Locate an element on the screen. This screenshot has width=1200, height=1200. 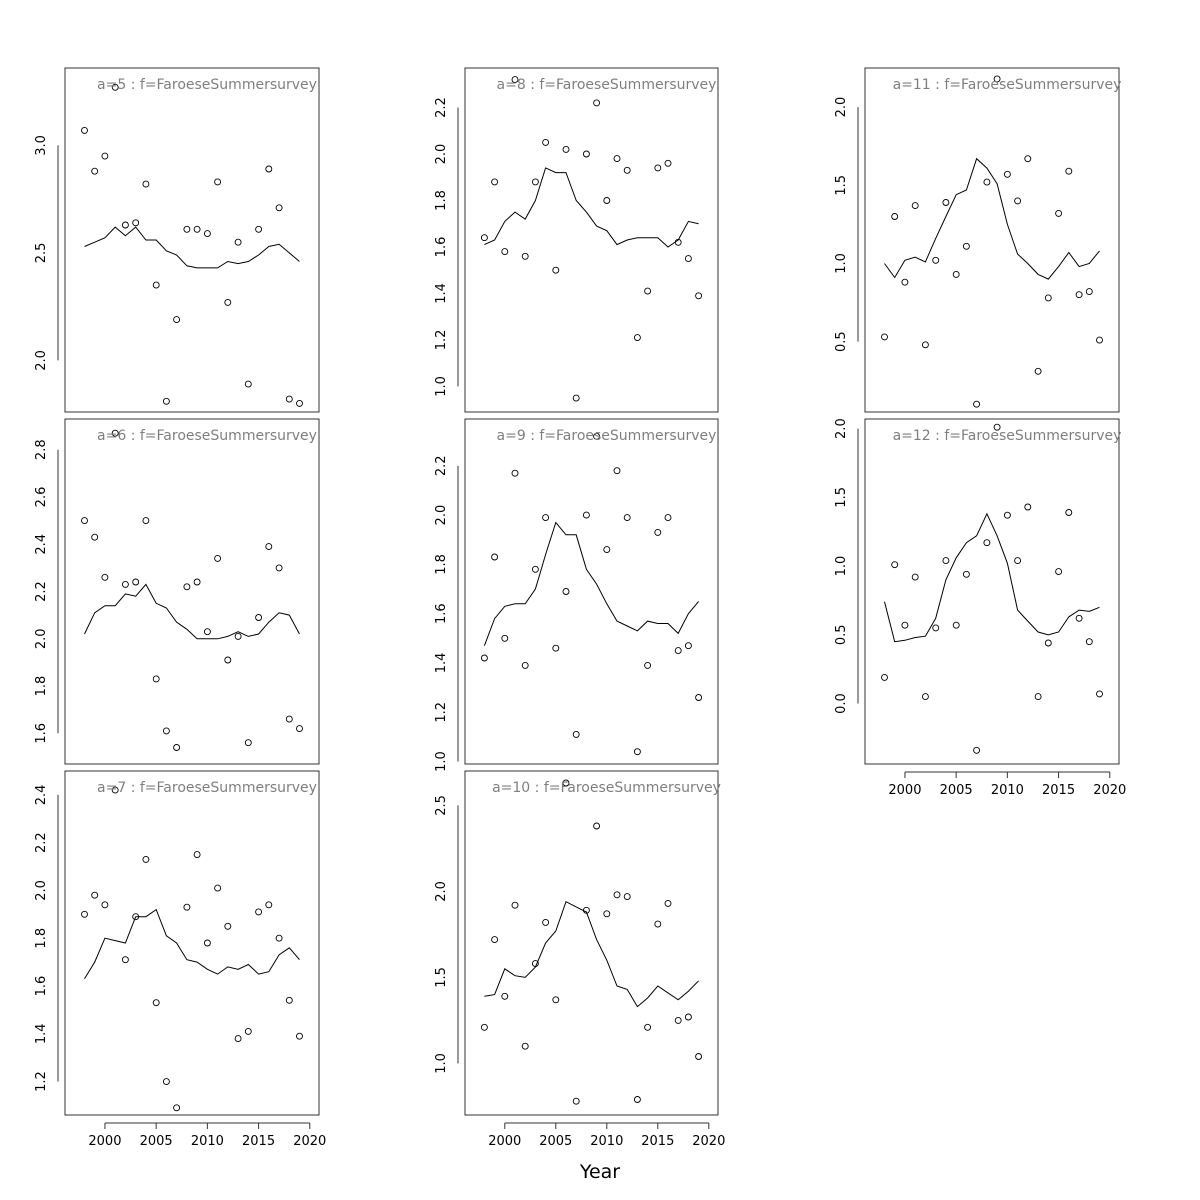
panel-title: a=9 : f=FaroeseSummersurvey is located at coordinates (607, 436).